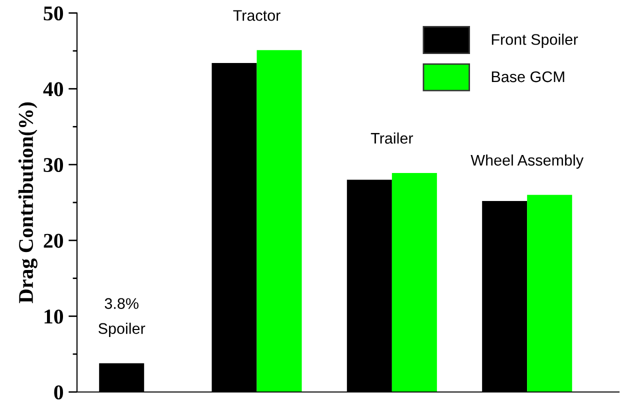 This screenshot has width=631, height=405. What do you see at coordinates (54, 165) in the screenshot?
I see `y-tick-label: 30` at bounding box center [54, 165].